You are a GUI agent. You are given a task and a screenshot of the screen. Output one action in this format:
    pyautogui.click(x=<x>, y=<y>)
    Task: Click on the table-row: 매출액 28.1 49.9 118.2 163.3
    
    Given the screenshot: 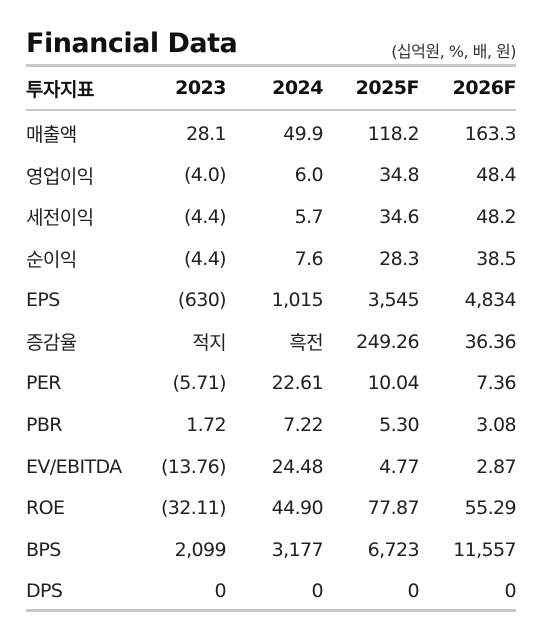 What is the action you would take?
    pyautogui.click(x=271, y=132)
    